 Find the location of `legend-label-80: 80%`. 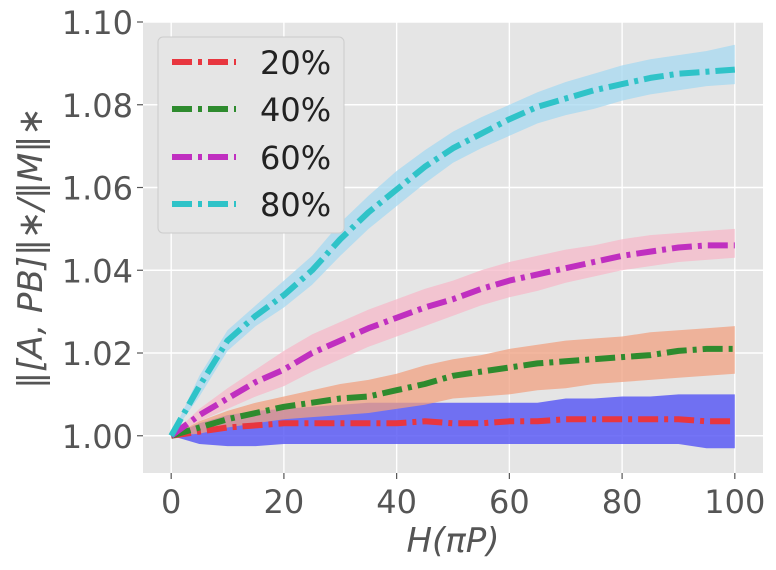

legend-label-80: 80% is located at coordinates (295, 205).